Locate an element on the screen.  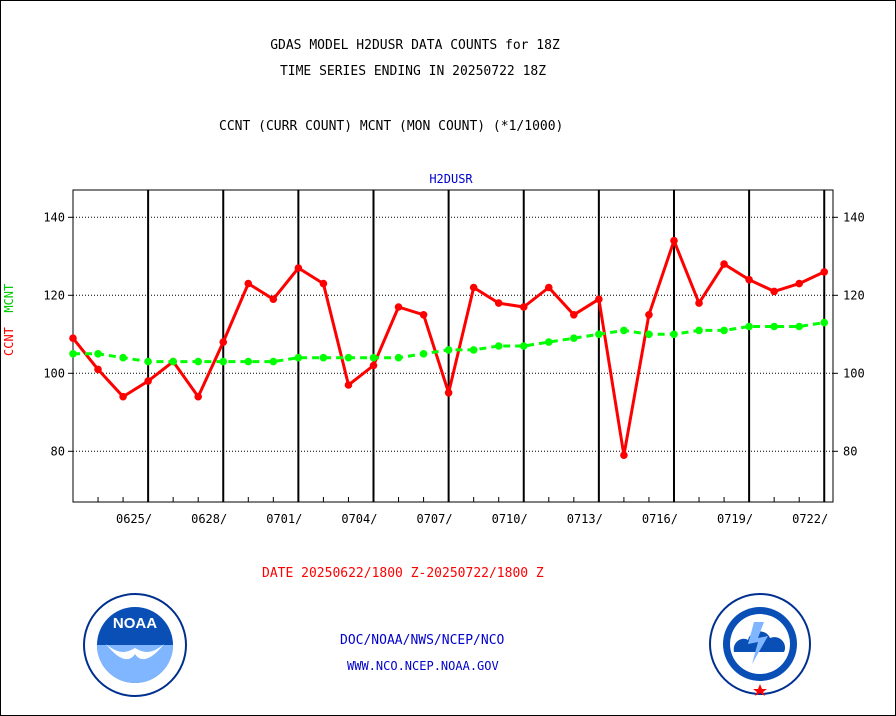
x-tick-label: 0707/ is located at coordinates (434, 519).